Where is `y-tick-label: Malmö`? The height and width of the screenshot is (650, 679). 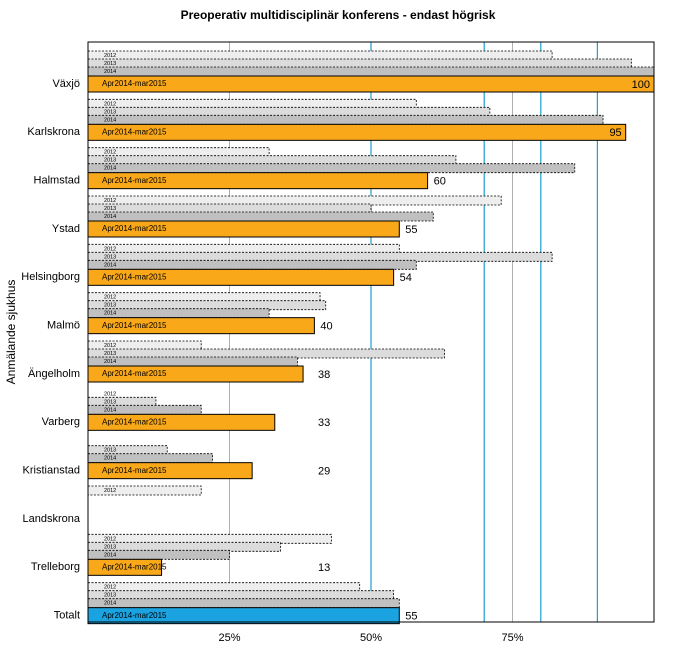 y-tick-label: Malmö is located at coordinates (63, 326).